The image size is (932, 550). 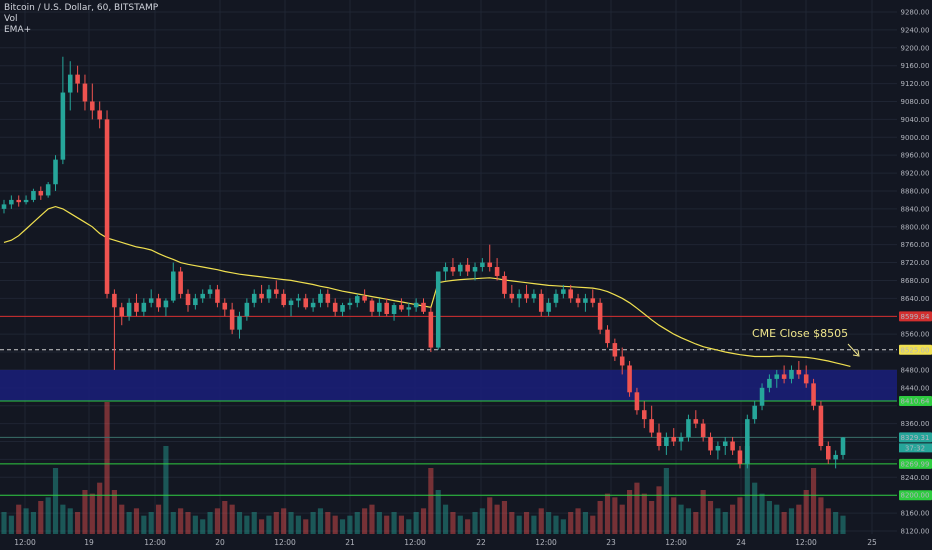 I want to click on price-tick-label: 8960.00, so click(x=915, y=156).